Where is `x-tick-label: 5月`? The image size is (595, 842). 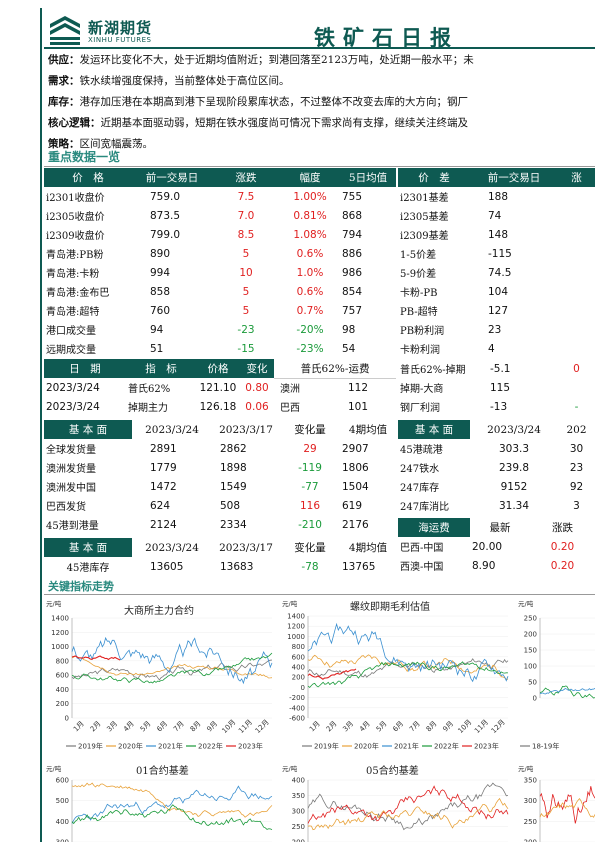 x-tick-label: 5月 is located at coordinates (382, 727).